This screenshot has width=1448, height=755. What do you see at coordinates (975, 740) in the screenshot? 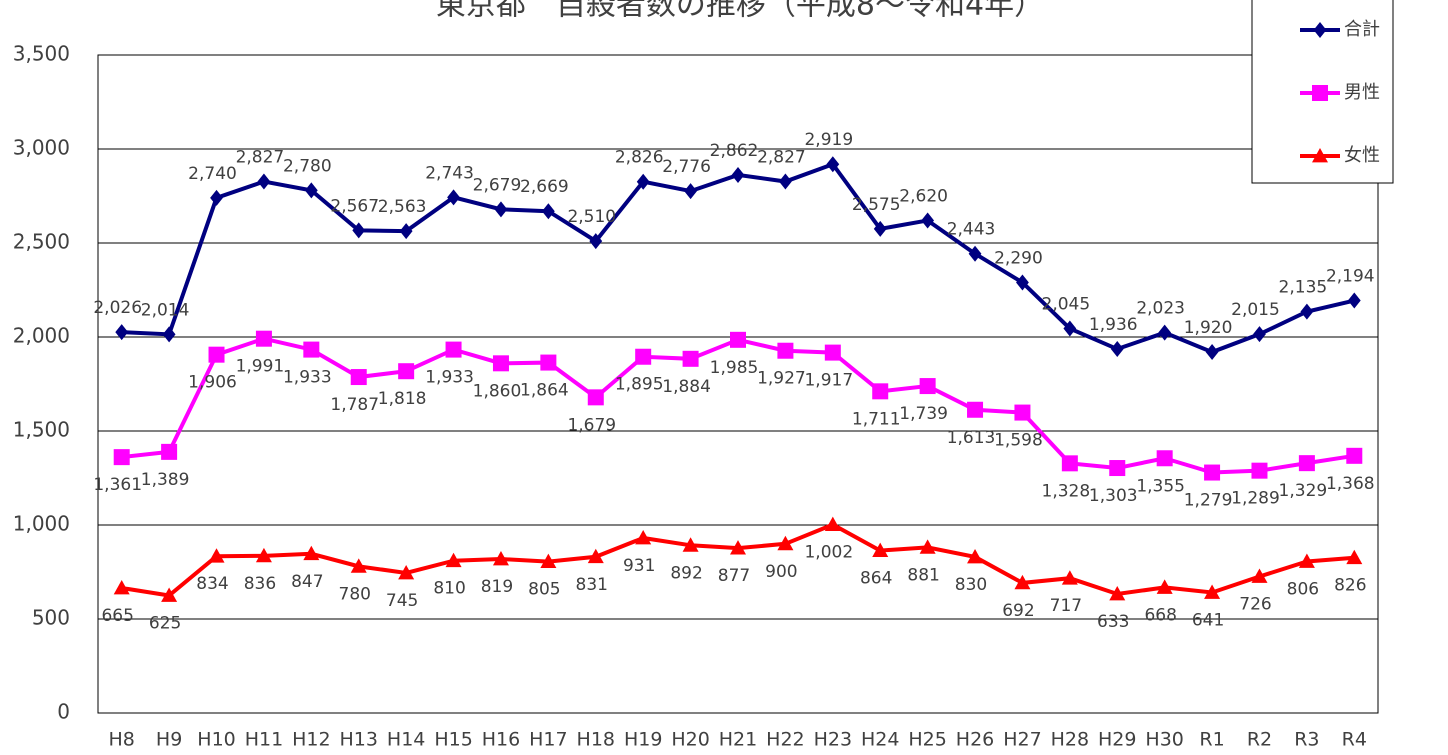
I see `x-tick-label: H26` at bounding box center [975, 740].